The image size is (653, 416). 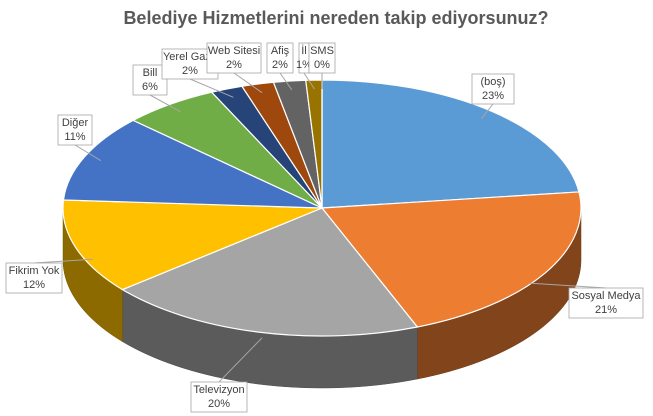 I want to click on value-label: 11%, so click(x=74, y=137).